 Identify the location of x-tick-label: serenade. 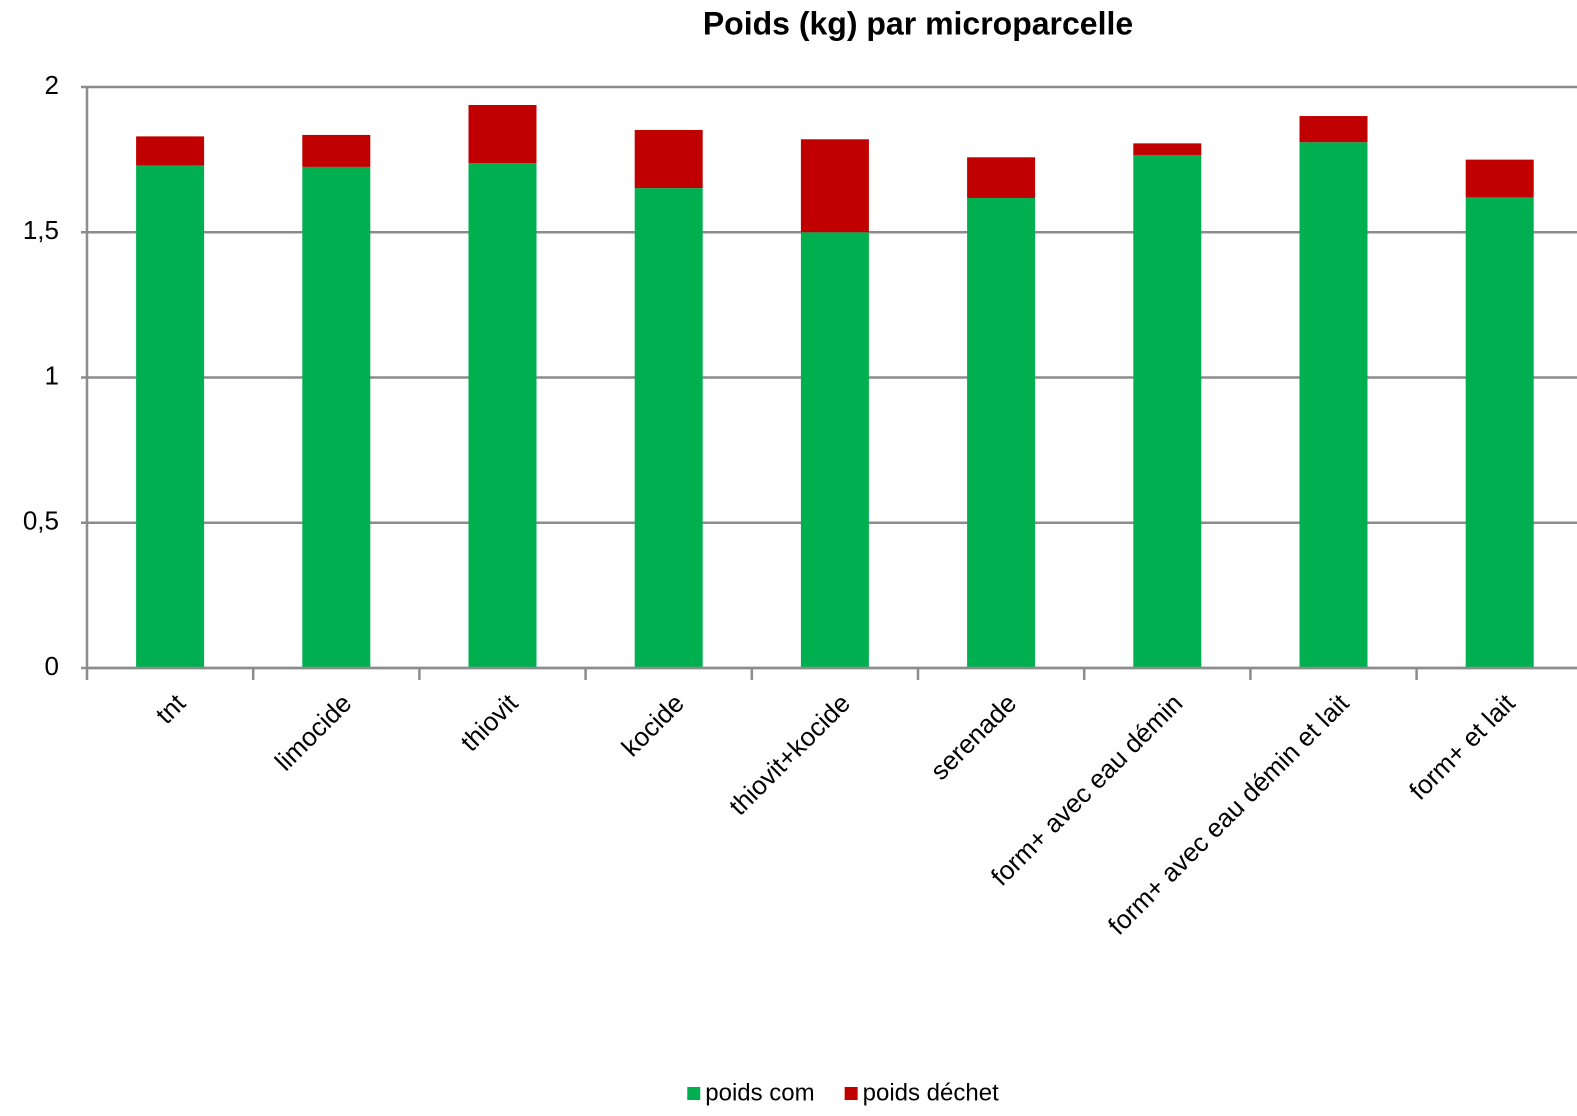
(973, 737).